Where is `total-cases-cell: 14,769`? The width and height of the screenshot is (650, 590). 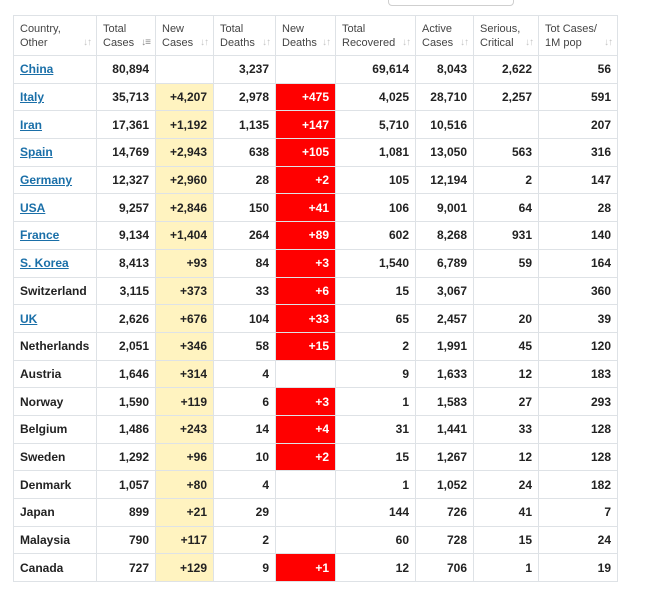 total-cases-cell: 14,769 is located at coordinates (126, 152).